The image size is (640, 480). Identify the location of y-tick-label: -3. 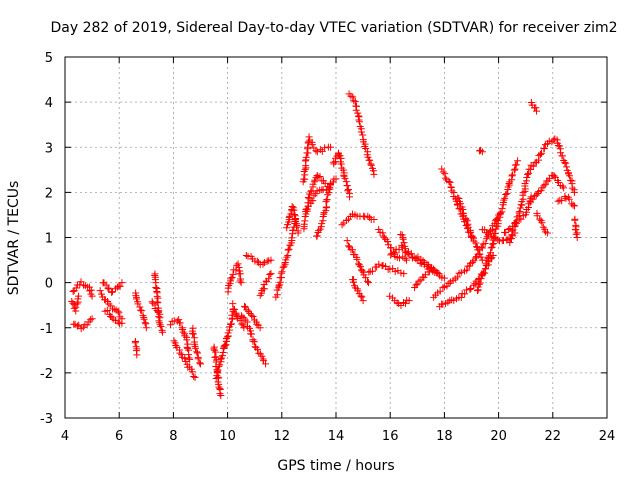
(46, 419).